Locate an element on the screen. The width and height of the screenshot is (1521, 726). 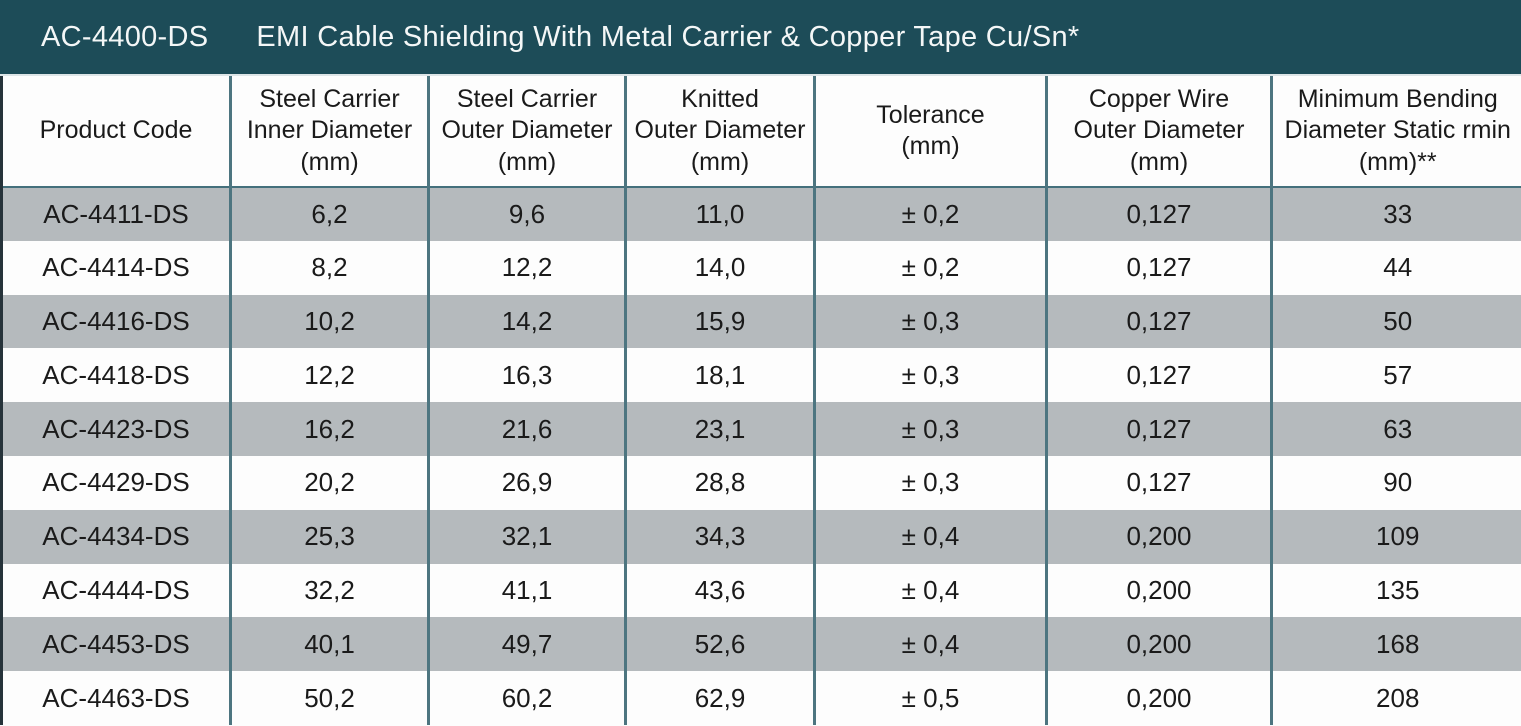
product-code-cell: AC-4414-DS is located at coordinates (116, 267).